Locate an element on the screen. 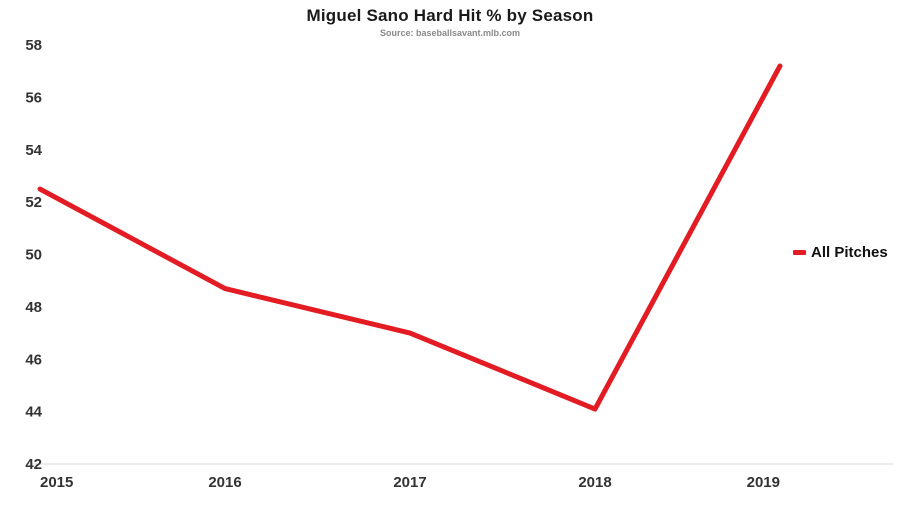  legend-series-label: All Pitches is located at coordinates (849, 252).